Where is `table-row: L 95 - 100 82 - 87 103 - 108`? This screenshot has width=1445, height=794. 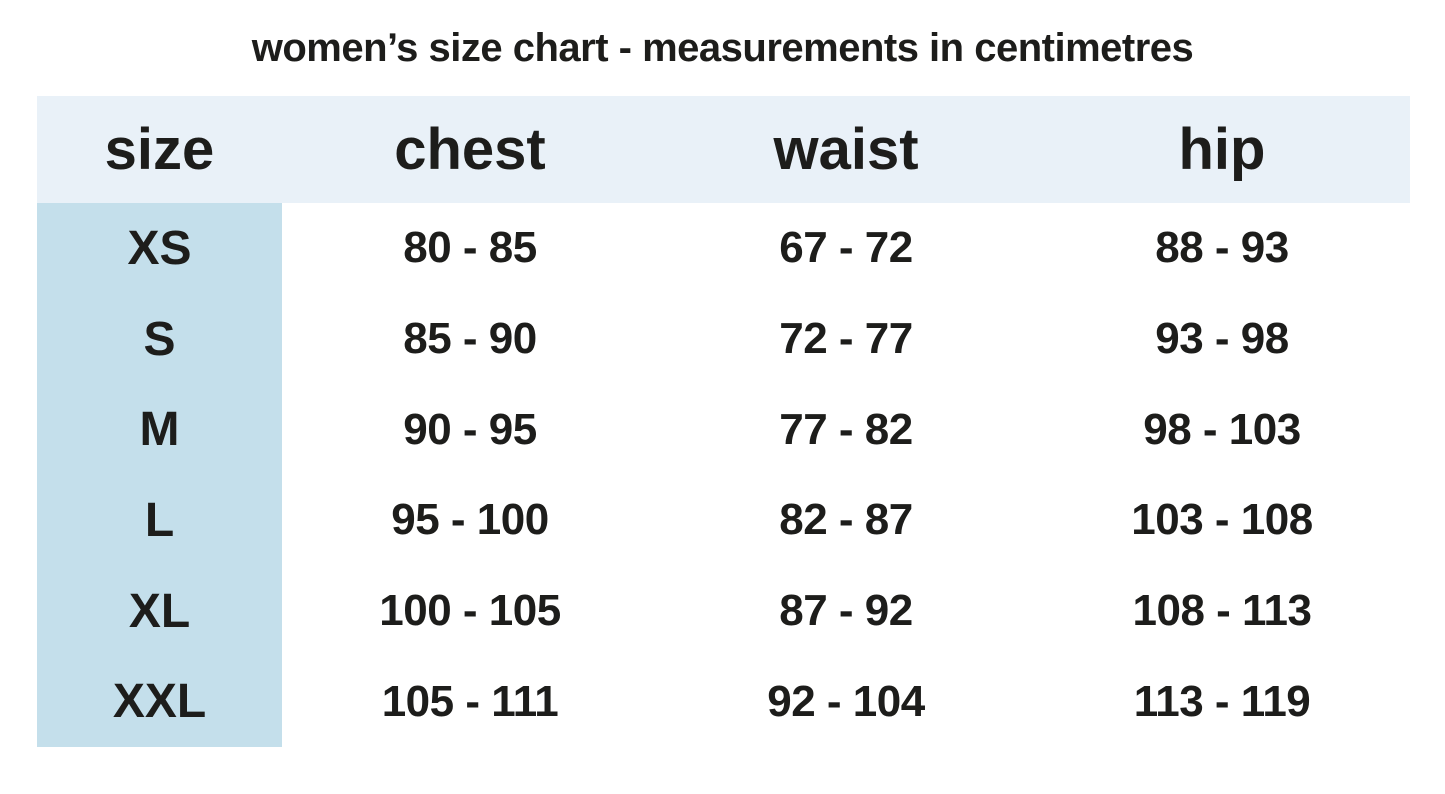
table-row: L 95 - 100 82 - 87 103 - 108 is located at coordinates (723, 520).